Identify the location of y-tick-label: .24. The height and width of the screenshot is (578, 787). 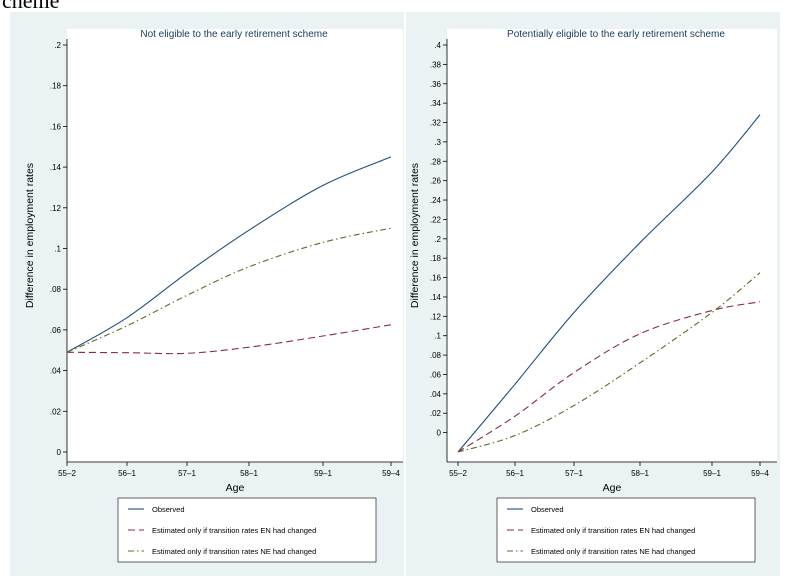
(436, 200).